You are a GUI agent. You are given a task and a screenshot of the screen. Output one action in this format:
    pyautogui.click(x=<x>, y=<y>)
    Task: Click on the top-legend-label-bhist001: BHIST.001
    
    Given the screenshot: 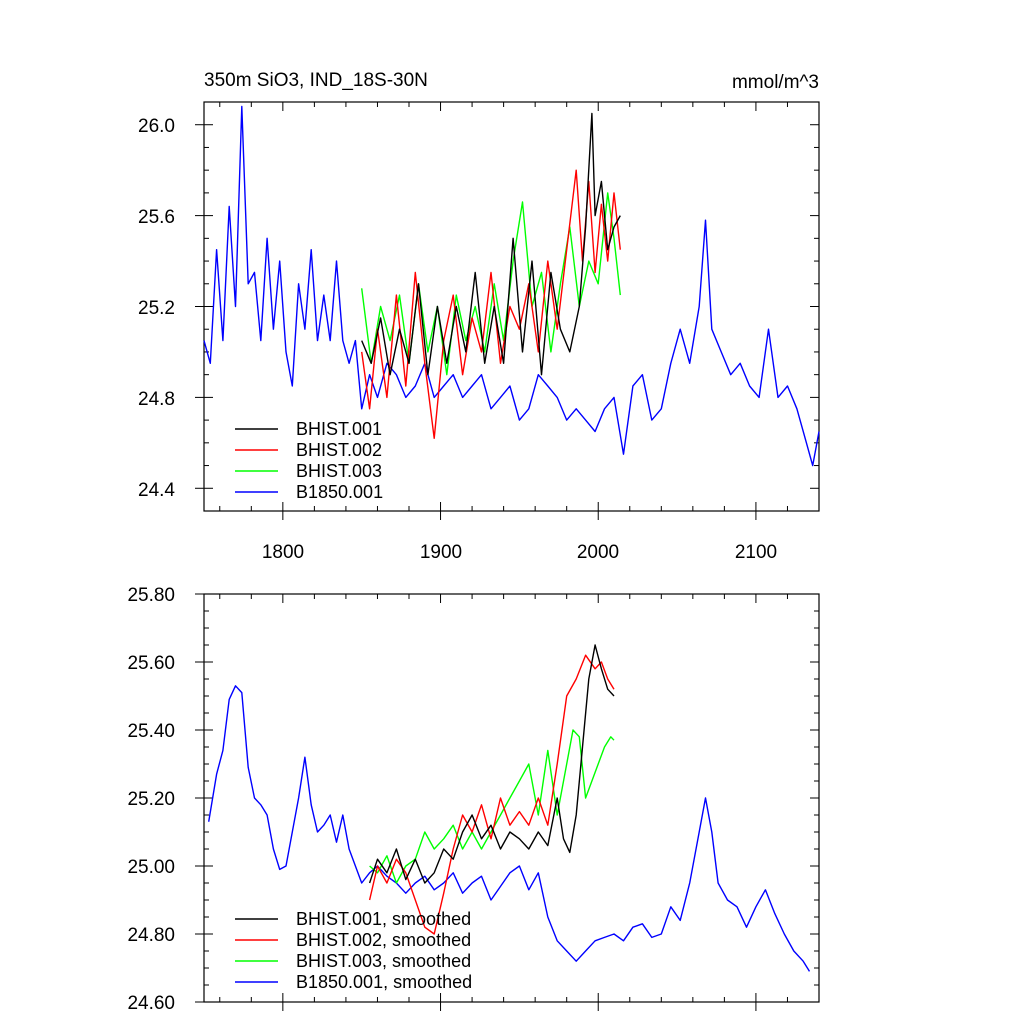 What is the action you would take?
    pyautogui.click(x=339, y=429)
    